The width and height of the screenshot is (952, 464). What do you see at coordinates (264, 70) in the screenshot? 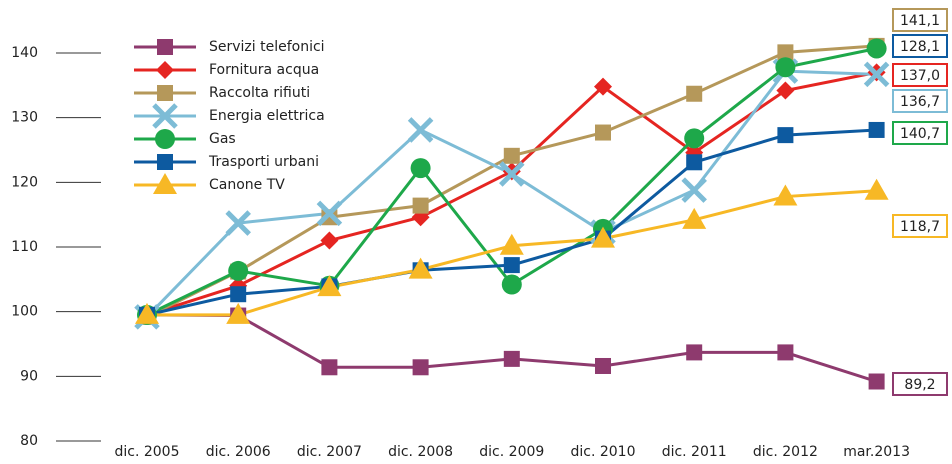
I see `legend-label: Fornitura acqua` at bounding box center [264, 70].